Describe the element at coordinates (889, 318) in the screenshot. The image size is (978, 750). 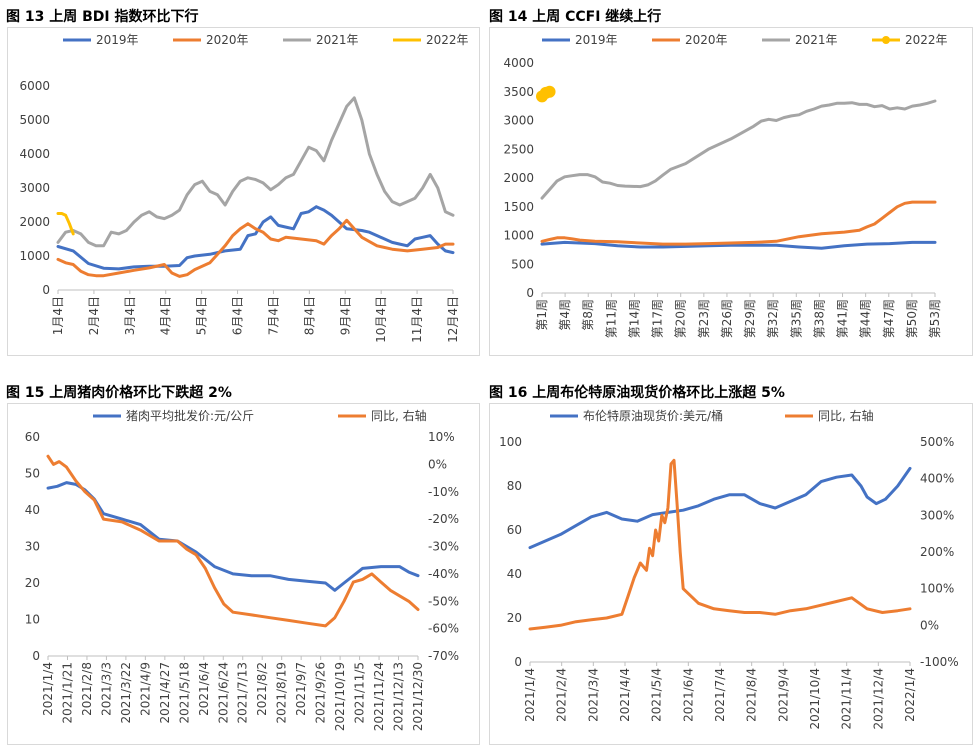
I see `x-tick-label: 第47周` at that location.